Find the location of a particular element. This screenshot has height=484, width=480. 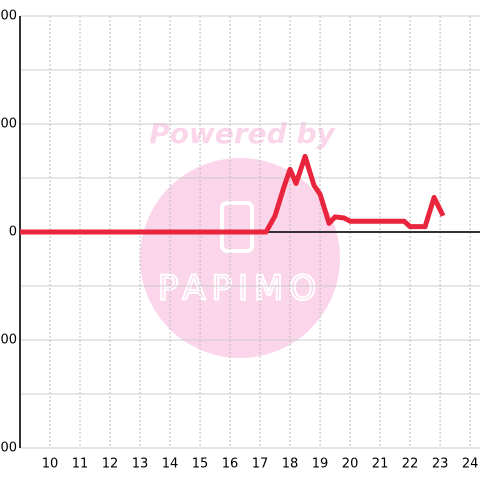

x-tick-label: 13 is located at coordinates (140, 464).